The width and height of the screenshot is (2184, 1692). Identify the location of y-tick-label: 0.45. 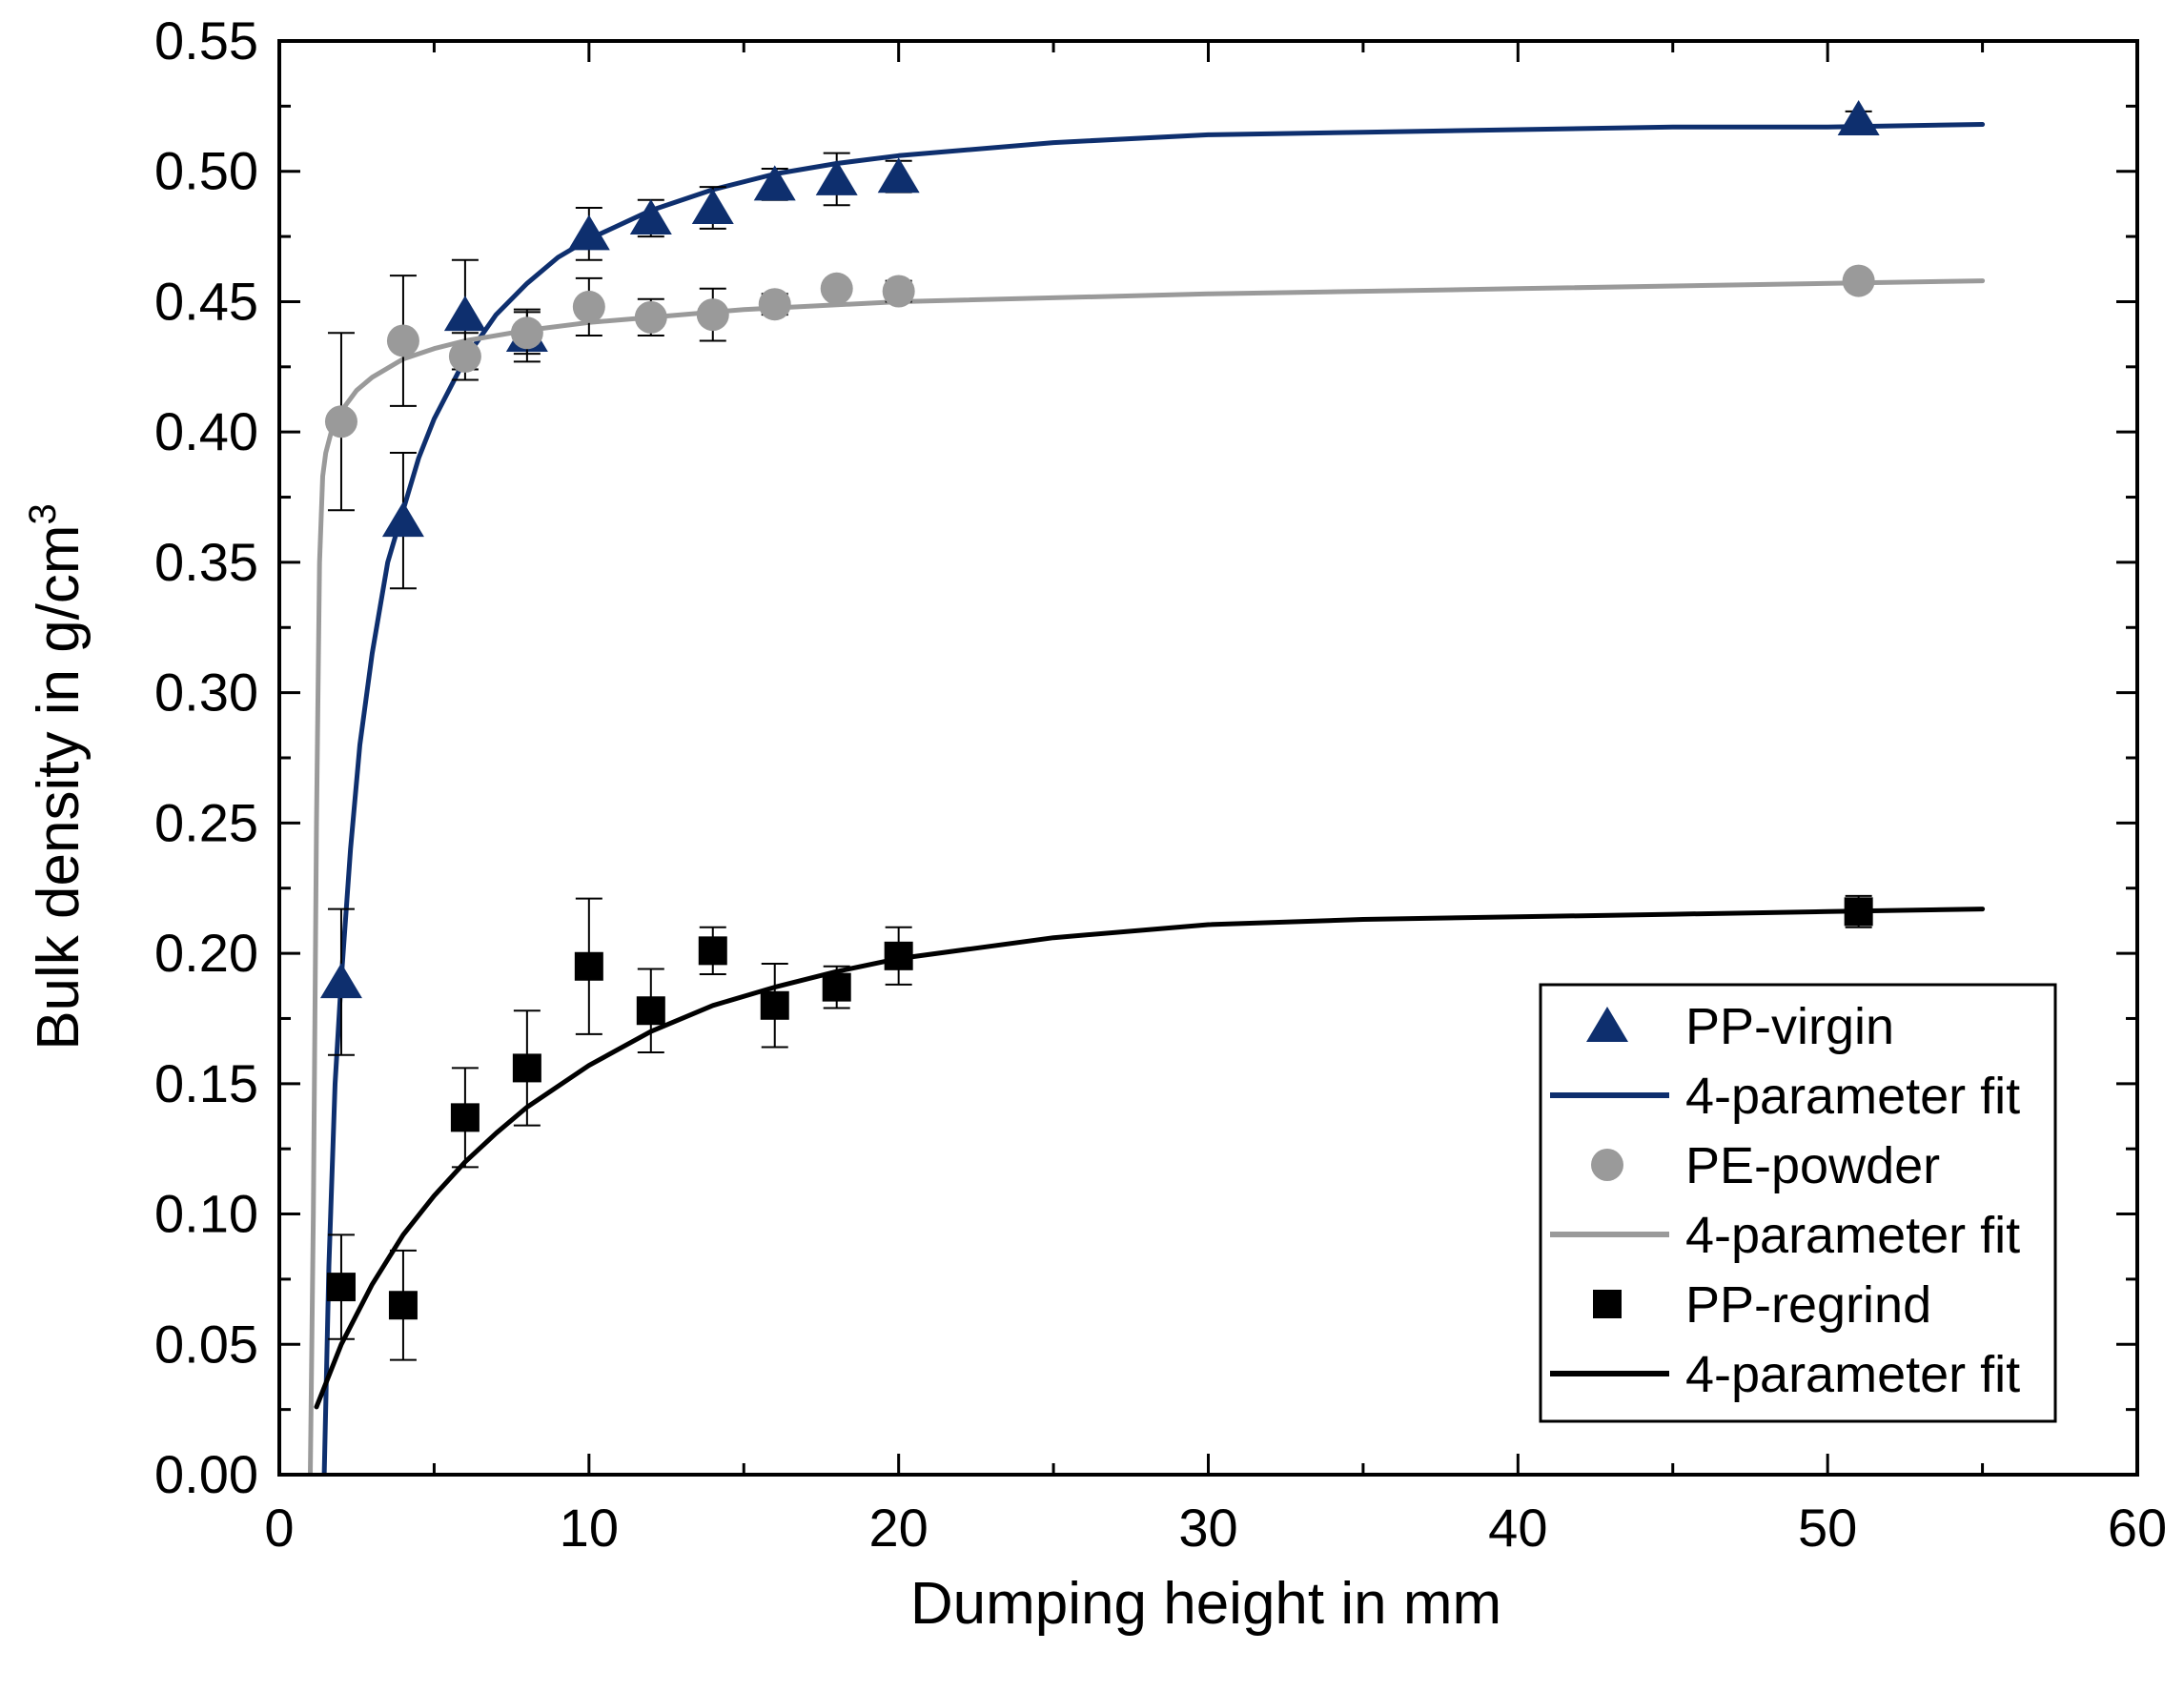
(206, 301).